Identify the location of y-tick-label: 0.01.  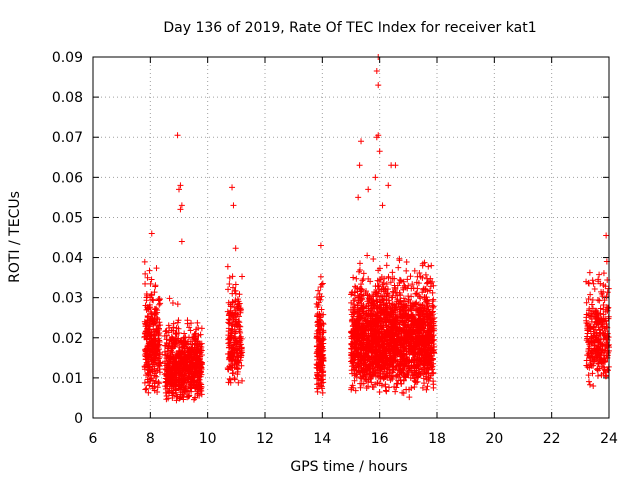
(67, 379).